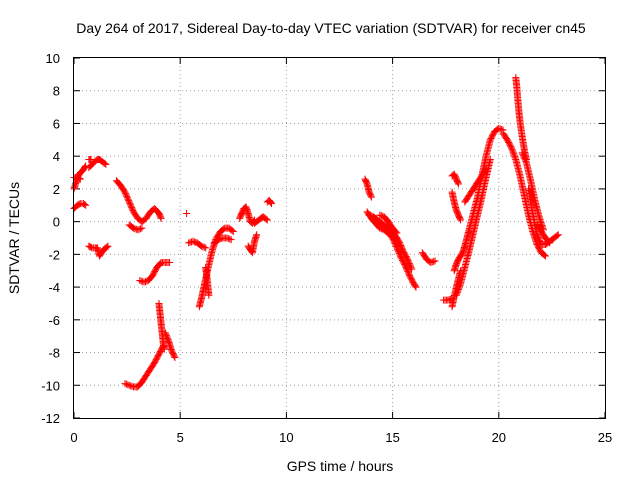 Image resolution: width=640 pixels, height=480 pixels. What do you see at coordinates (50, 418) in the screenshot?
I see `y-tick-label: -12` at bounding box center [50, 418].